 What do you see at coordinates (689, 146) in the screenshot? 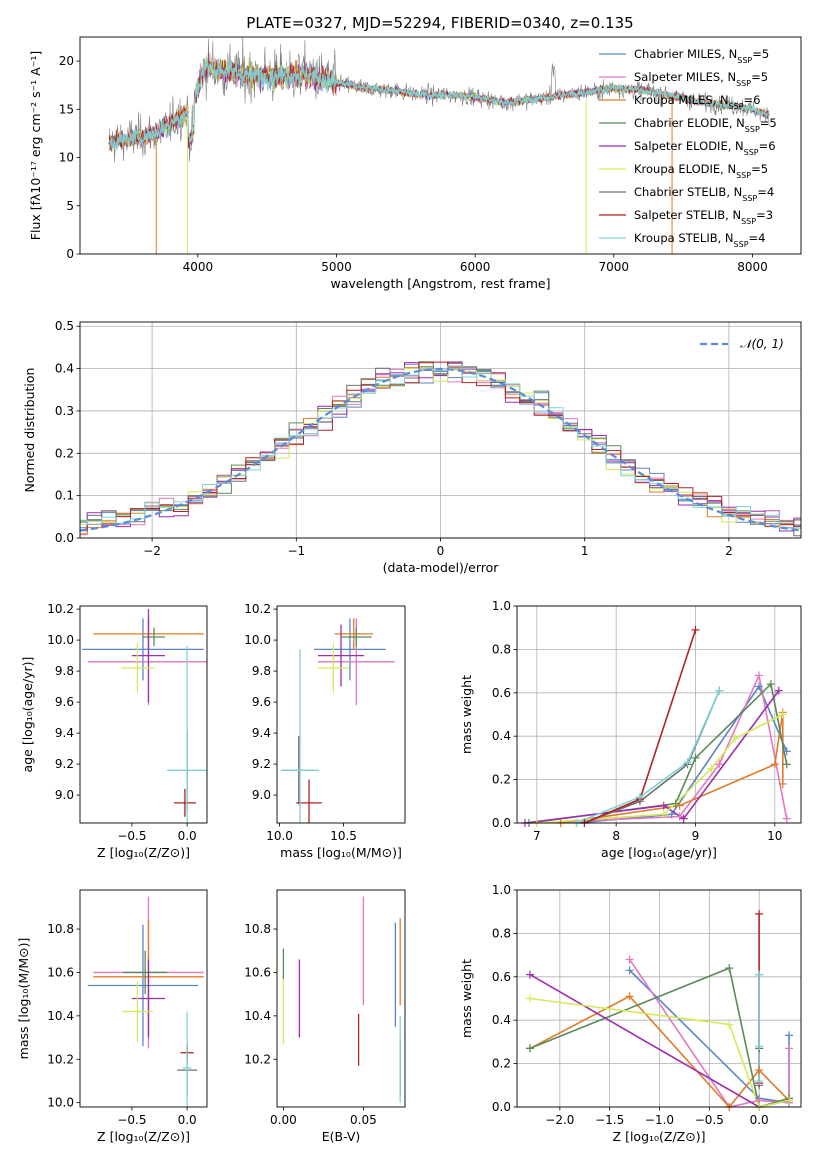
I see `legend-name: Salpeter ELODIE, N` at bounding box center [689, 146].